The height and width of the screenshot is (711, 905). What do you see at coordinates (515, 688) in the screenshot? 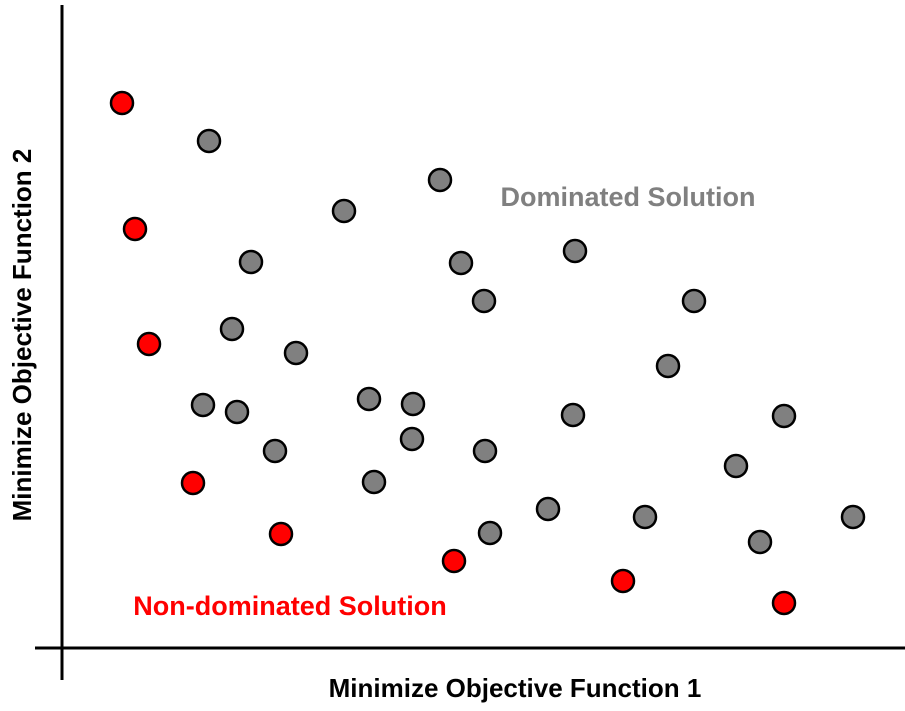
I see `x-axis-label: Minimize Objective Function 1` at bounding box center [515, 688].